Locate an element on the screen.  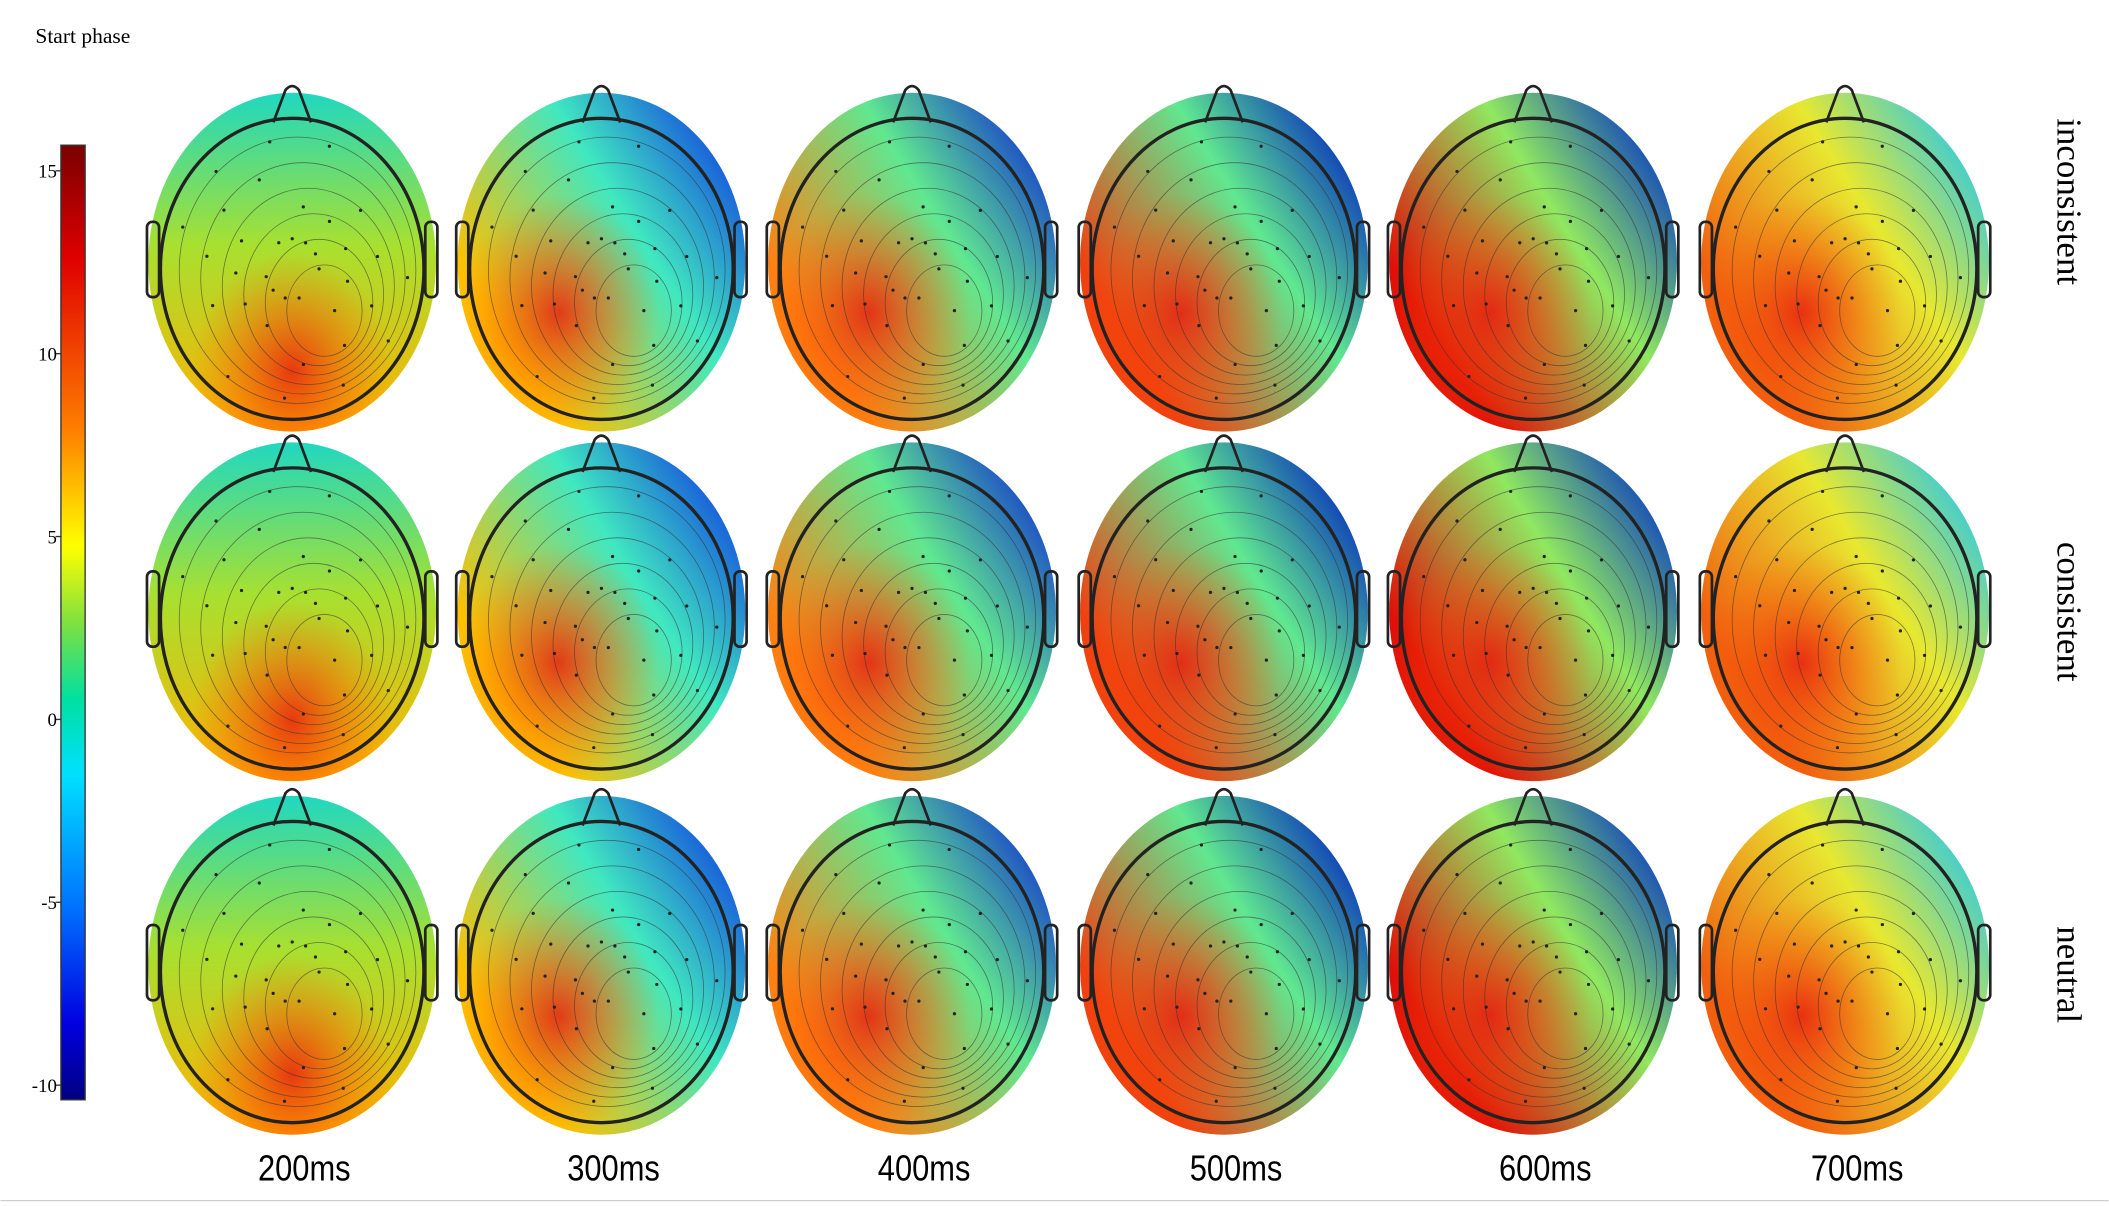
row-label: consistent is located at coordinates (2068, 612).